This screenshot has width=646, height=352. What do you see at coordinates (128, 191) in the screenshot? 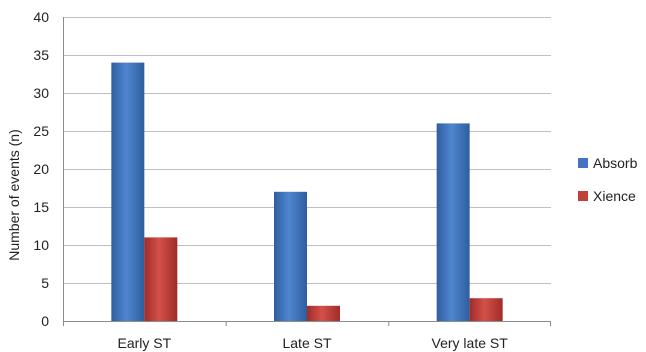
I see `bar-absorb-early-st` at bounding box center [128, 191].